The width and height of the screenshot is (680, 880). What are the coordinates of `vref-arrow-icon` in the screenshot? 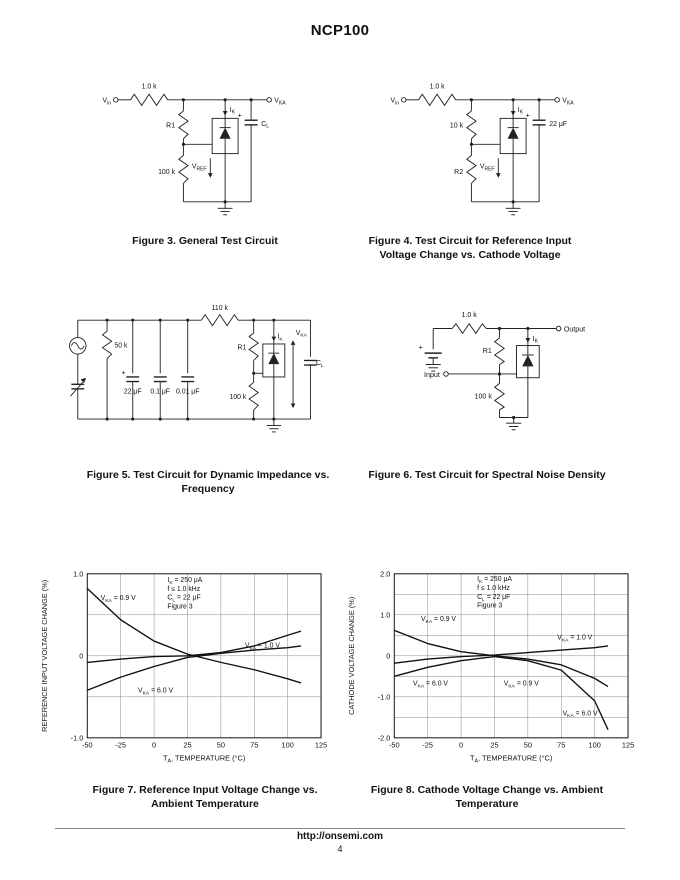 It's located at (210, 168).